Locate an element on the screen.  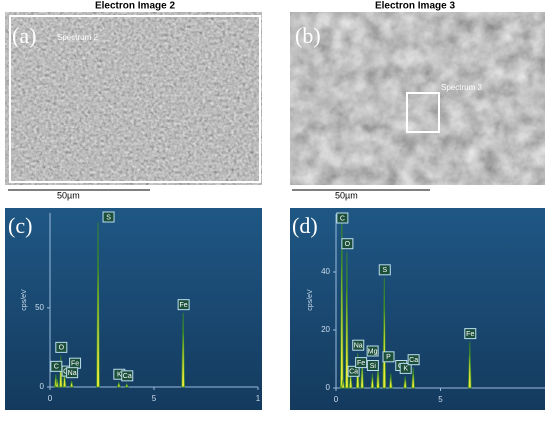
y-tick-label: 50 is located at coordinates (39, 307).